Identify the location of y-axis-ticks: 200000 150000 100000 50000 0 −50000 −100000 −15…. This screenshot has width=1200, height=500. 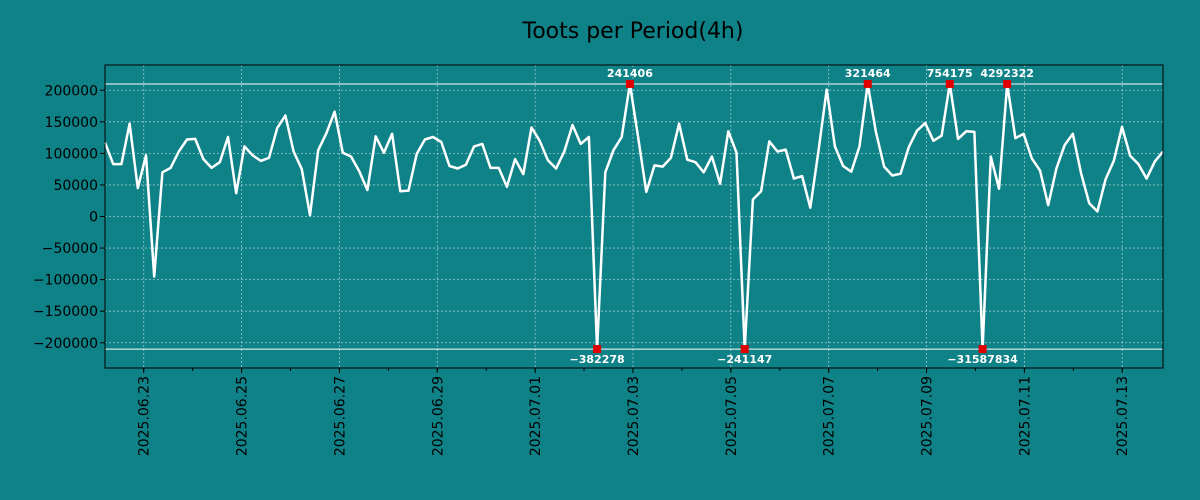
(69, 217).